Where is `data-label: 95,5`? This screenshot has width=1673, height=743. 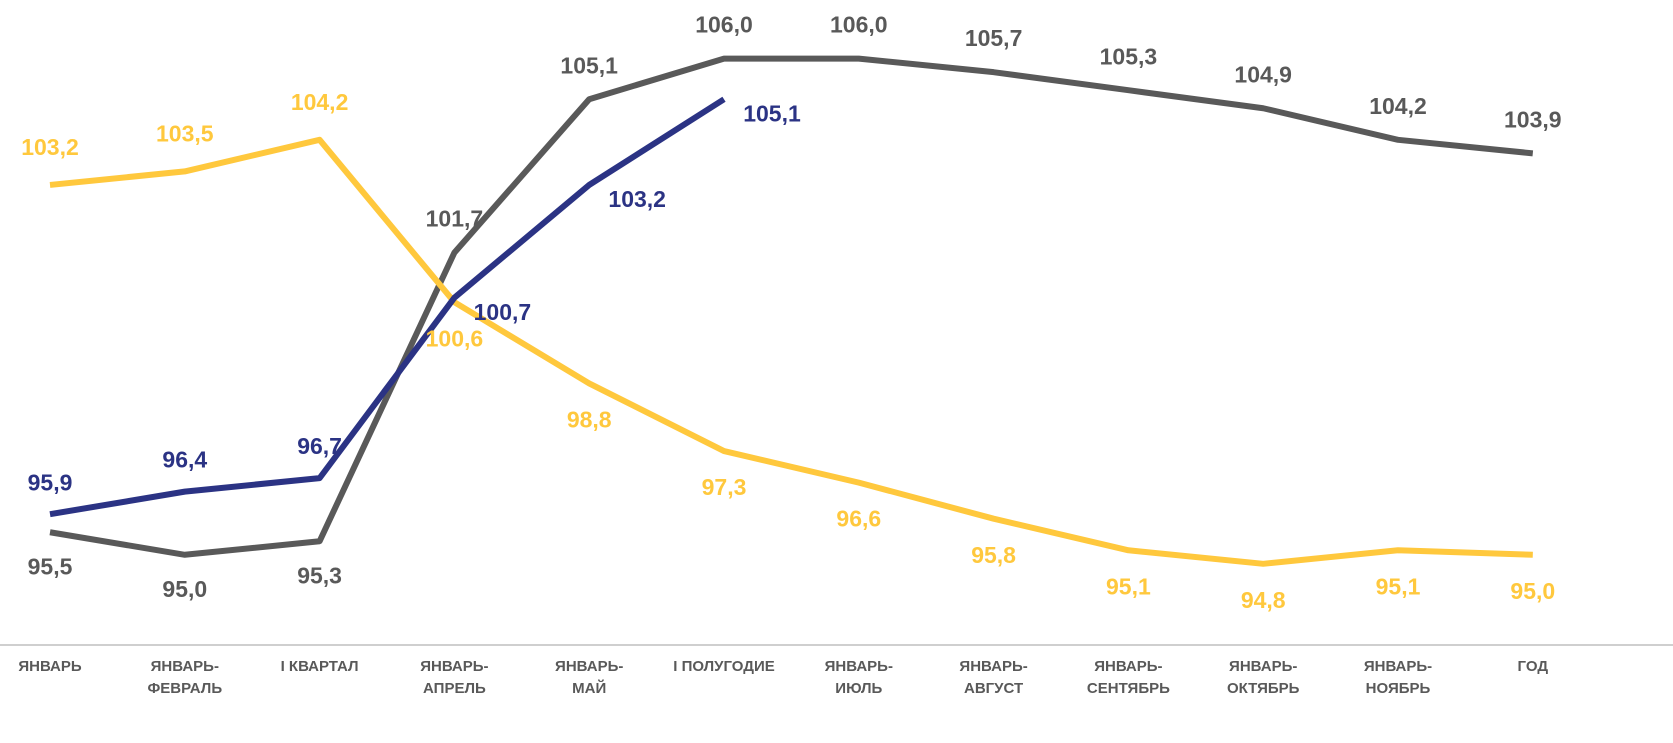 data-label: 95,5 is located at coordinates (50, 566).